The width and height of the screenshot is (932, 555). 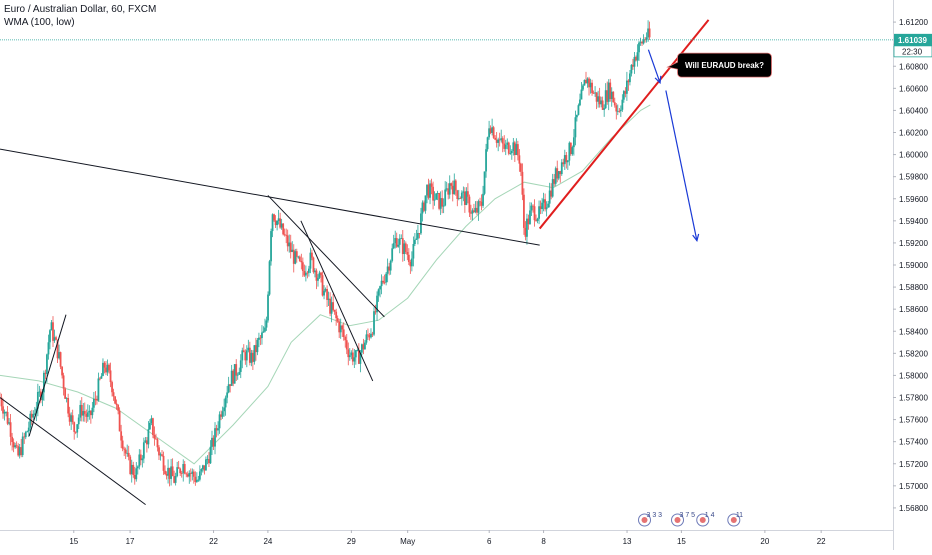 I want to click on price-tick-label: 1.60400, so click(x=913, y=110).